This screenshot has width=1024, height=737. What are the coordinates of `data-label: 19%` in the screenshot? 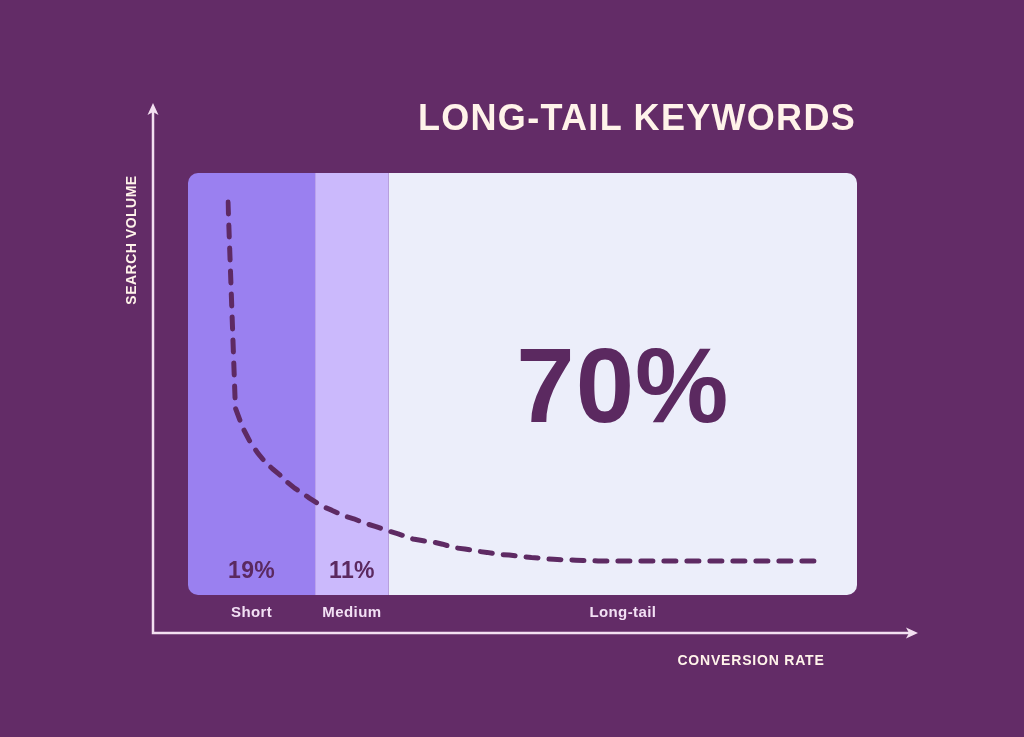 It's located at (252, 570).